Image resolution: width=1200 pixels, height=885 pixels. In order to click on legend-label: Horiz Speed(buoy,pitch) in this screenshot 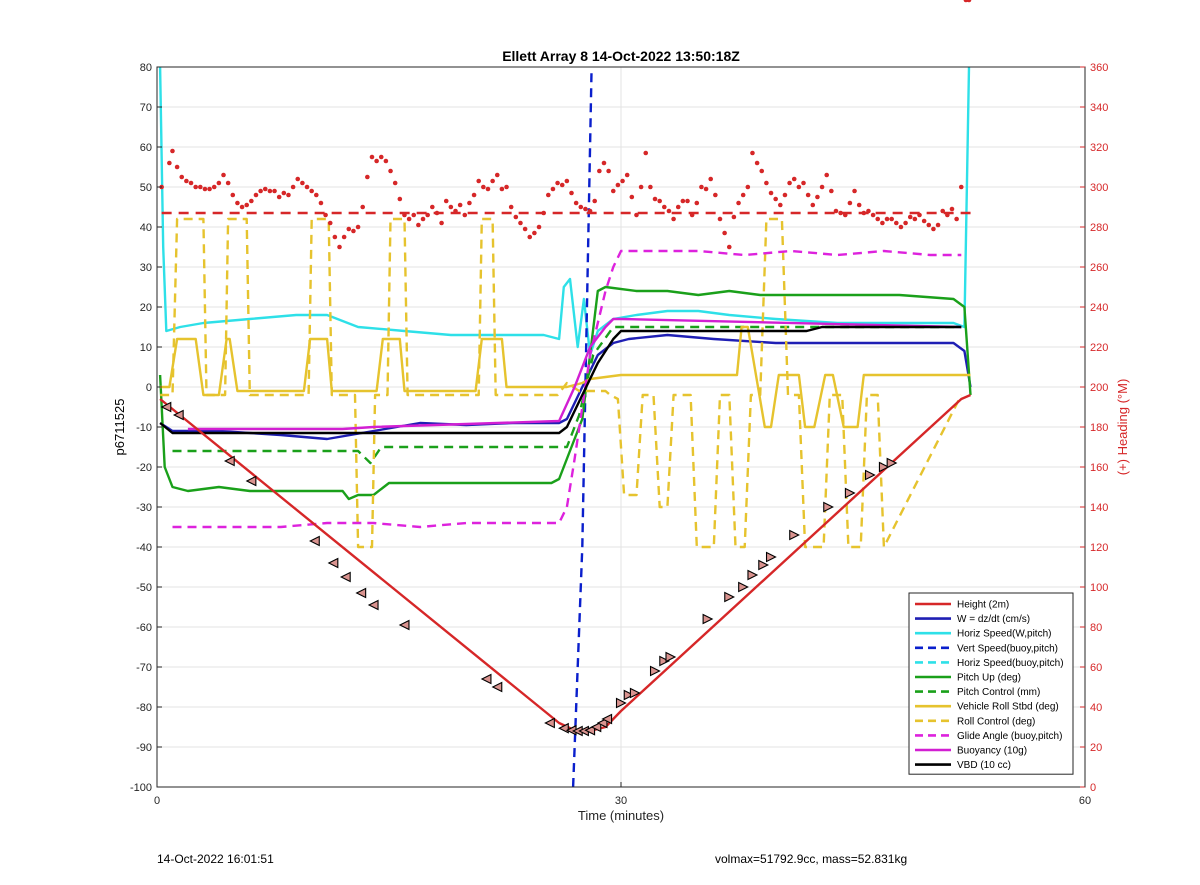, I will do `click(1010, 663)`.